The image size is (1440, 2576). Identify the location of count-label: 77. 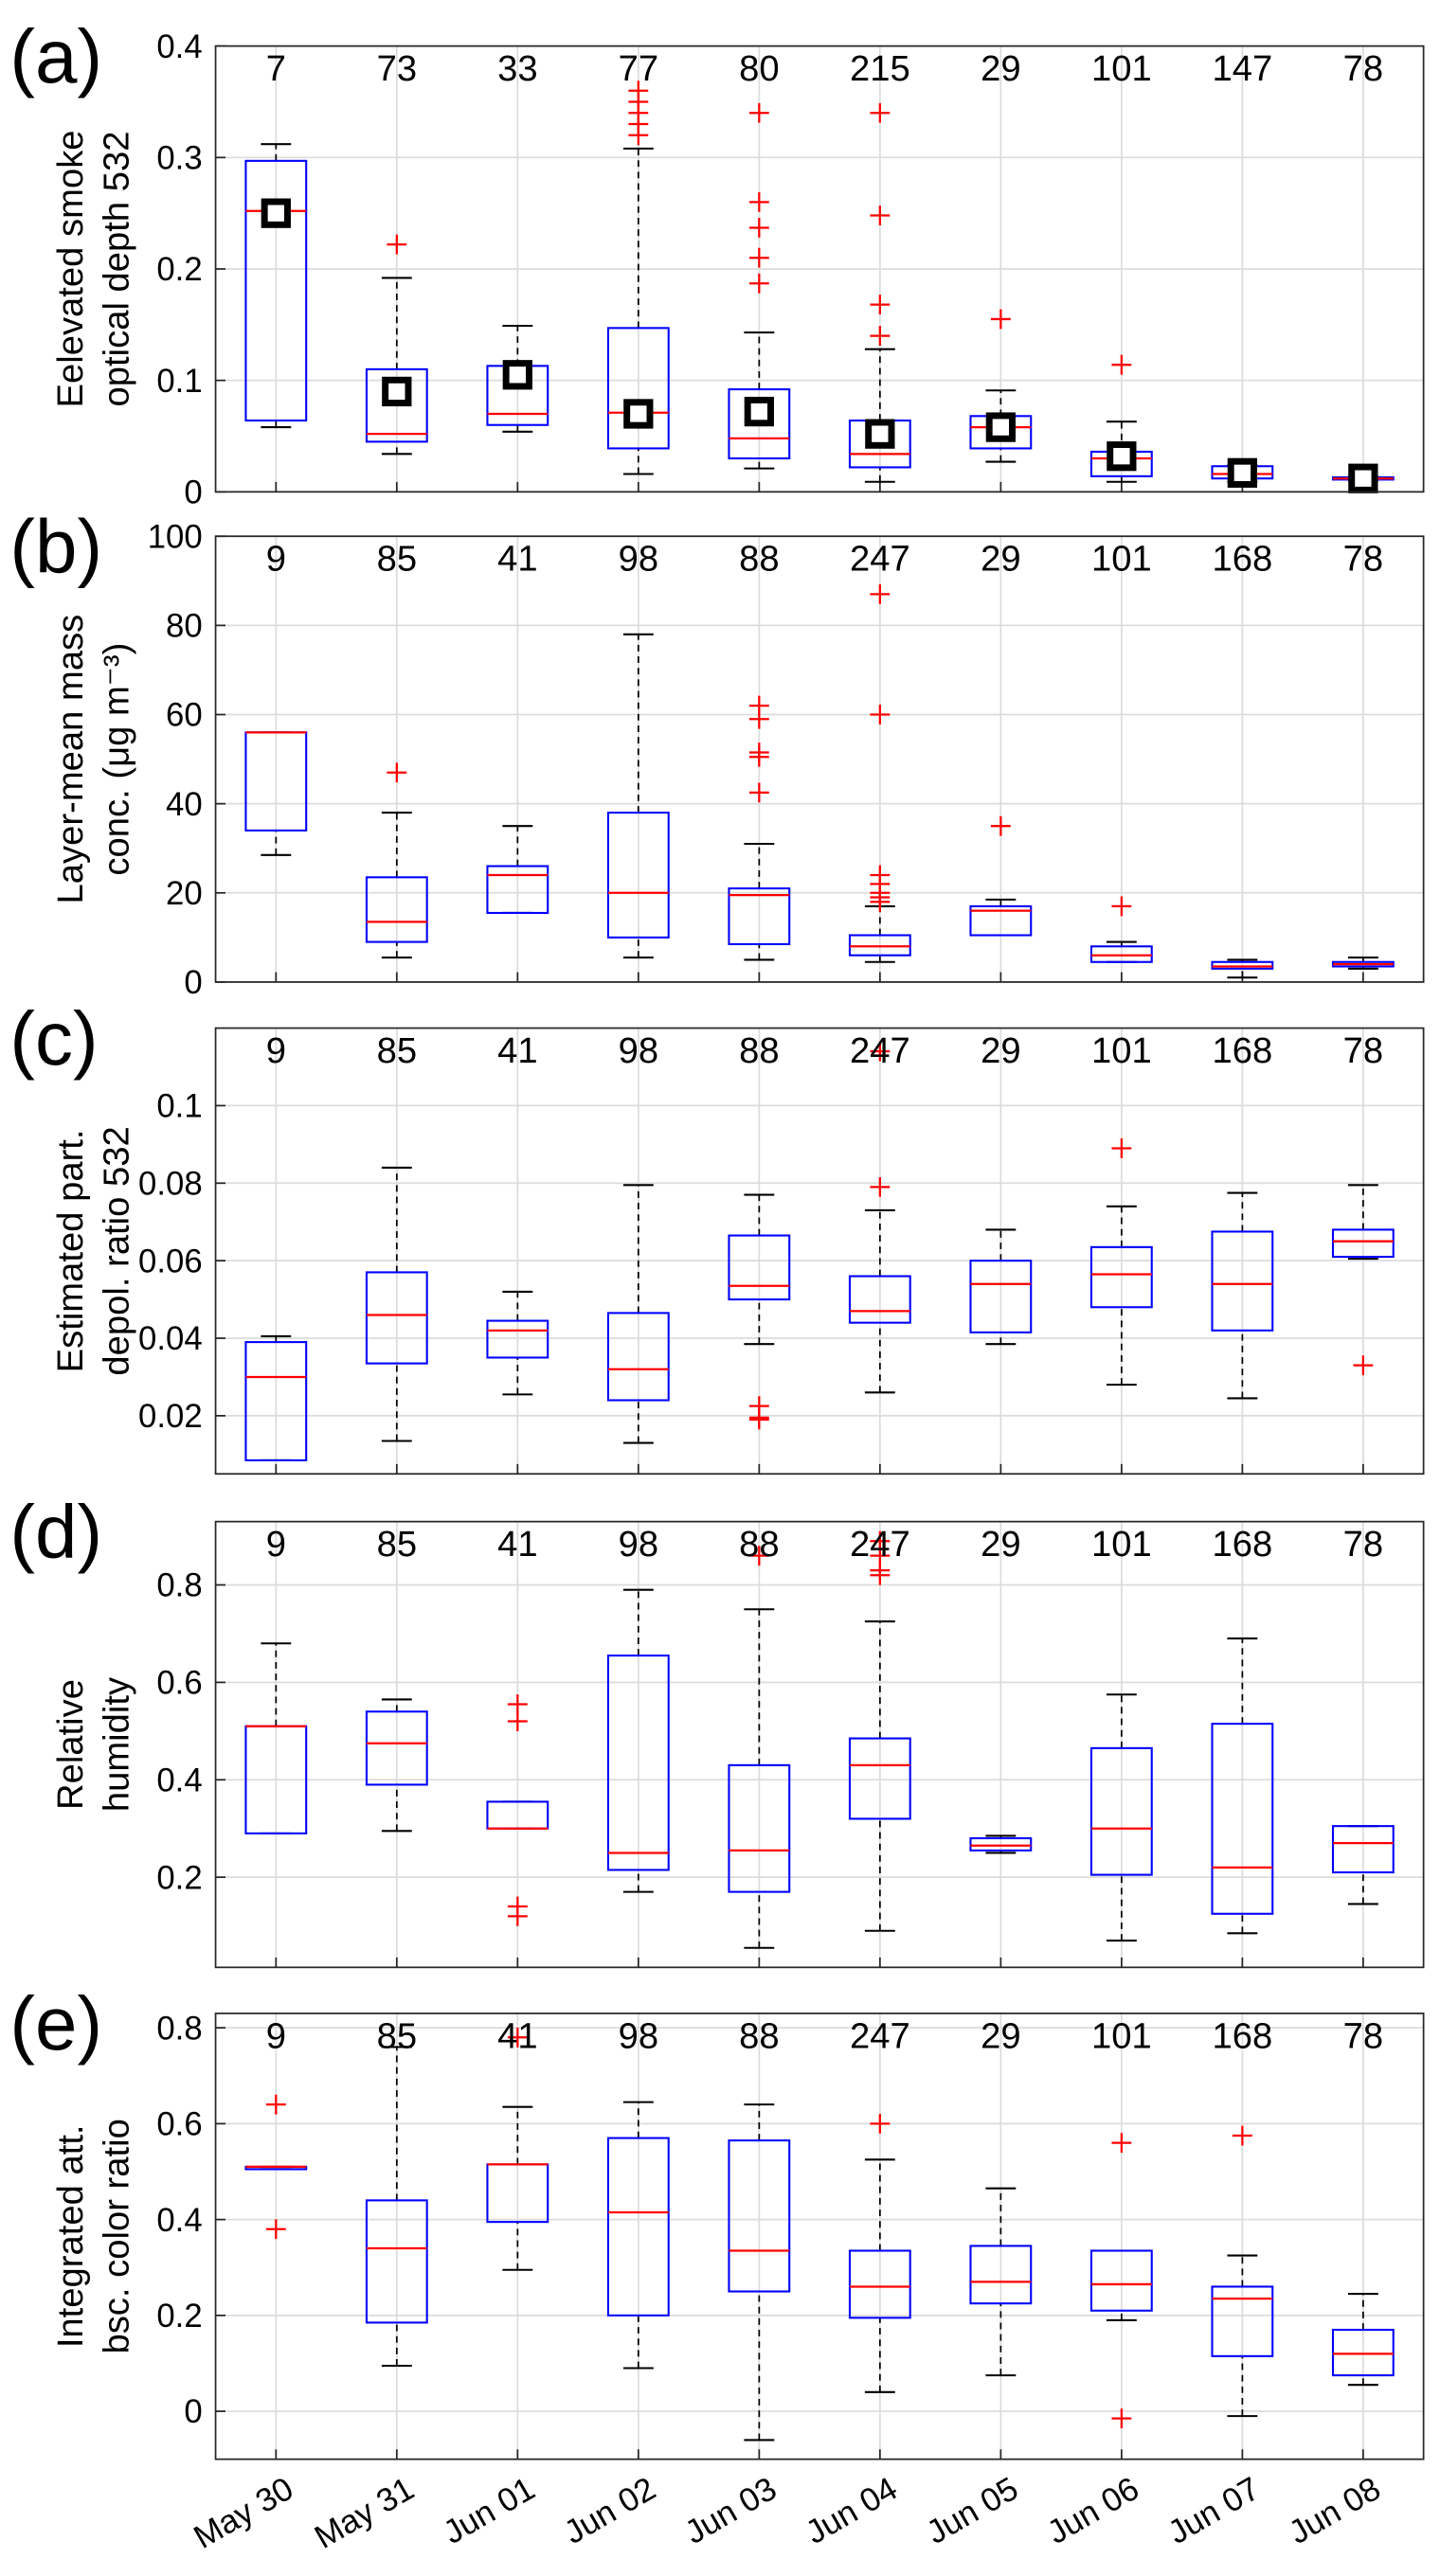
(639, 68).